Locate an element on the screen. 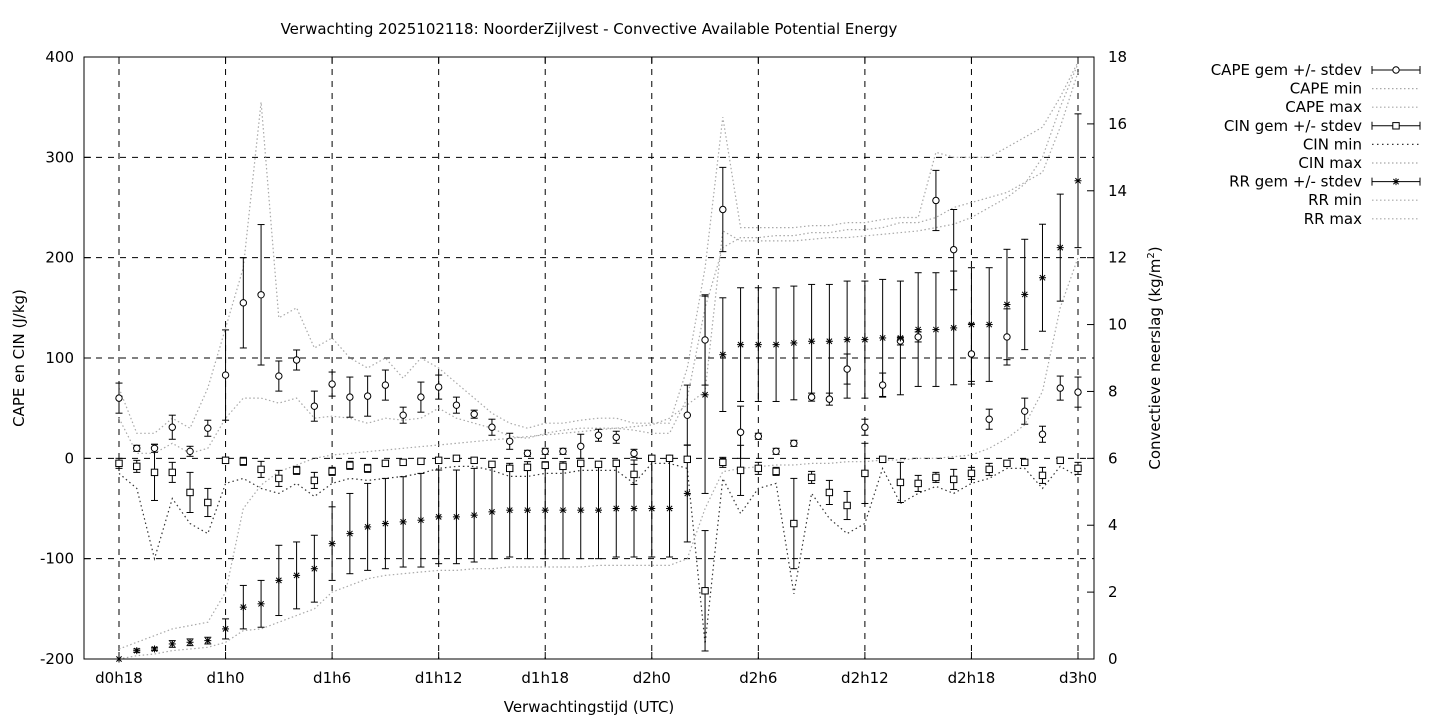 This screenshot has height=720, width=1440. y2-tick-label: 12 is located at coordinates (1117, 258).